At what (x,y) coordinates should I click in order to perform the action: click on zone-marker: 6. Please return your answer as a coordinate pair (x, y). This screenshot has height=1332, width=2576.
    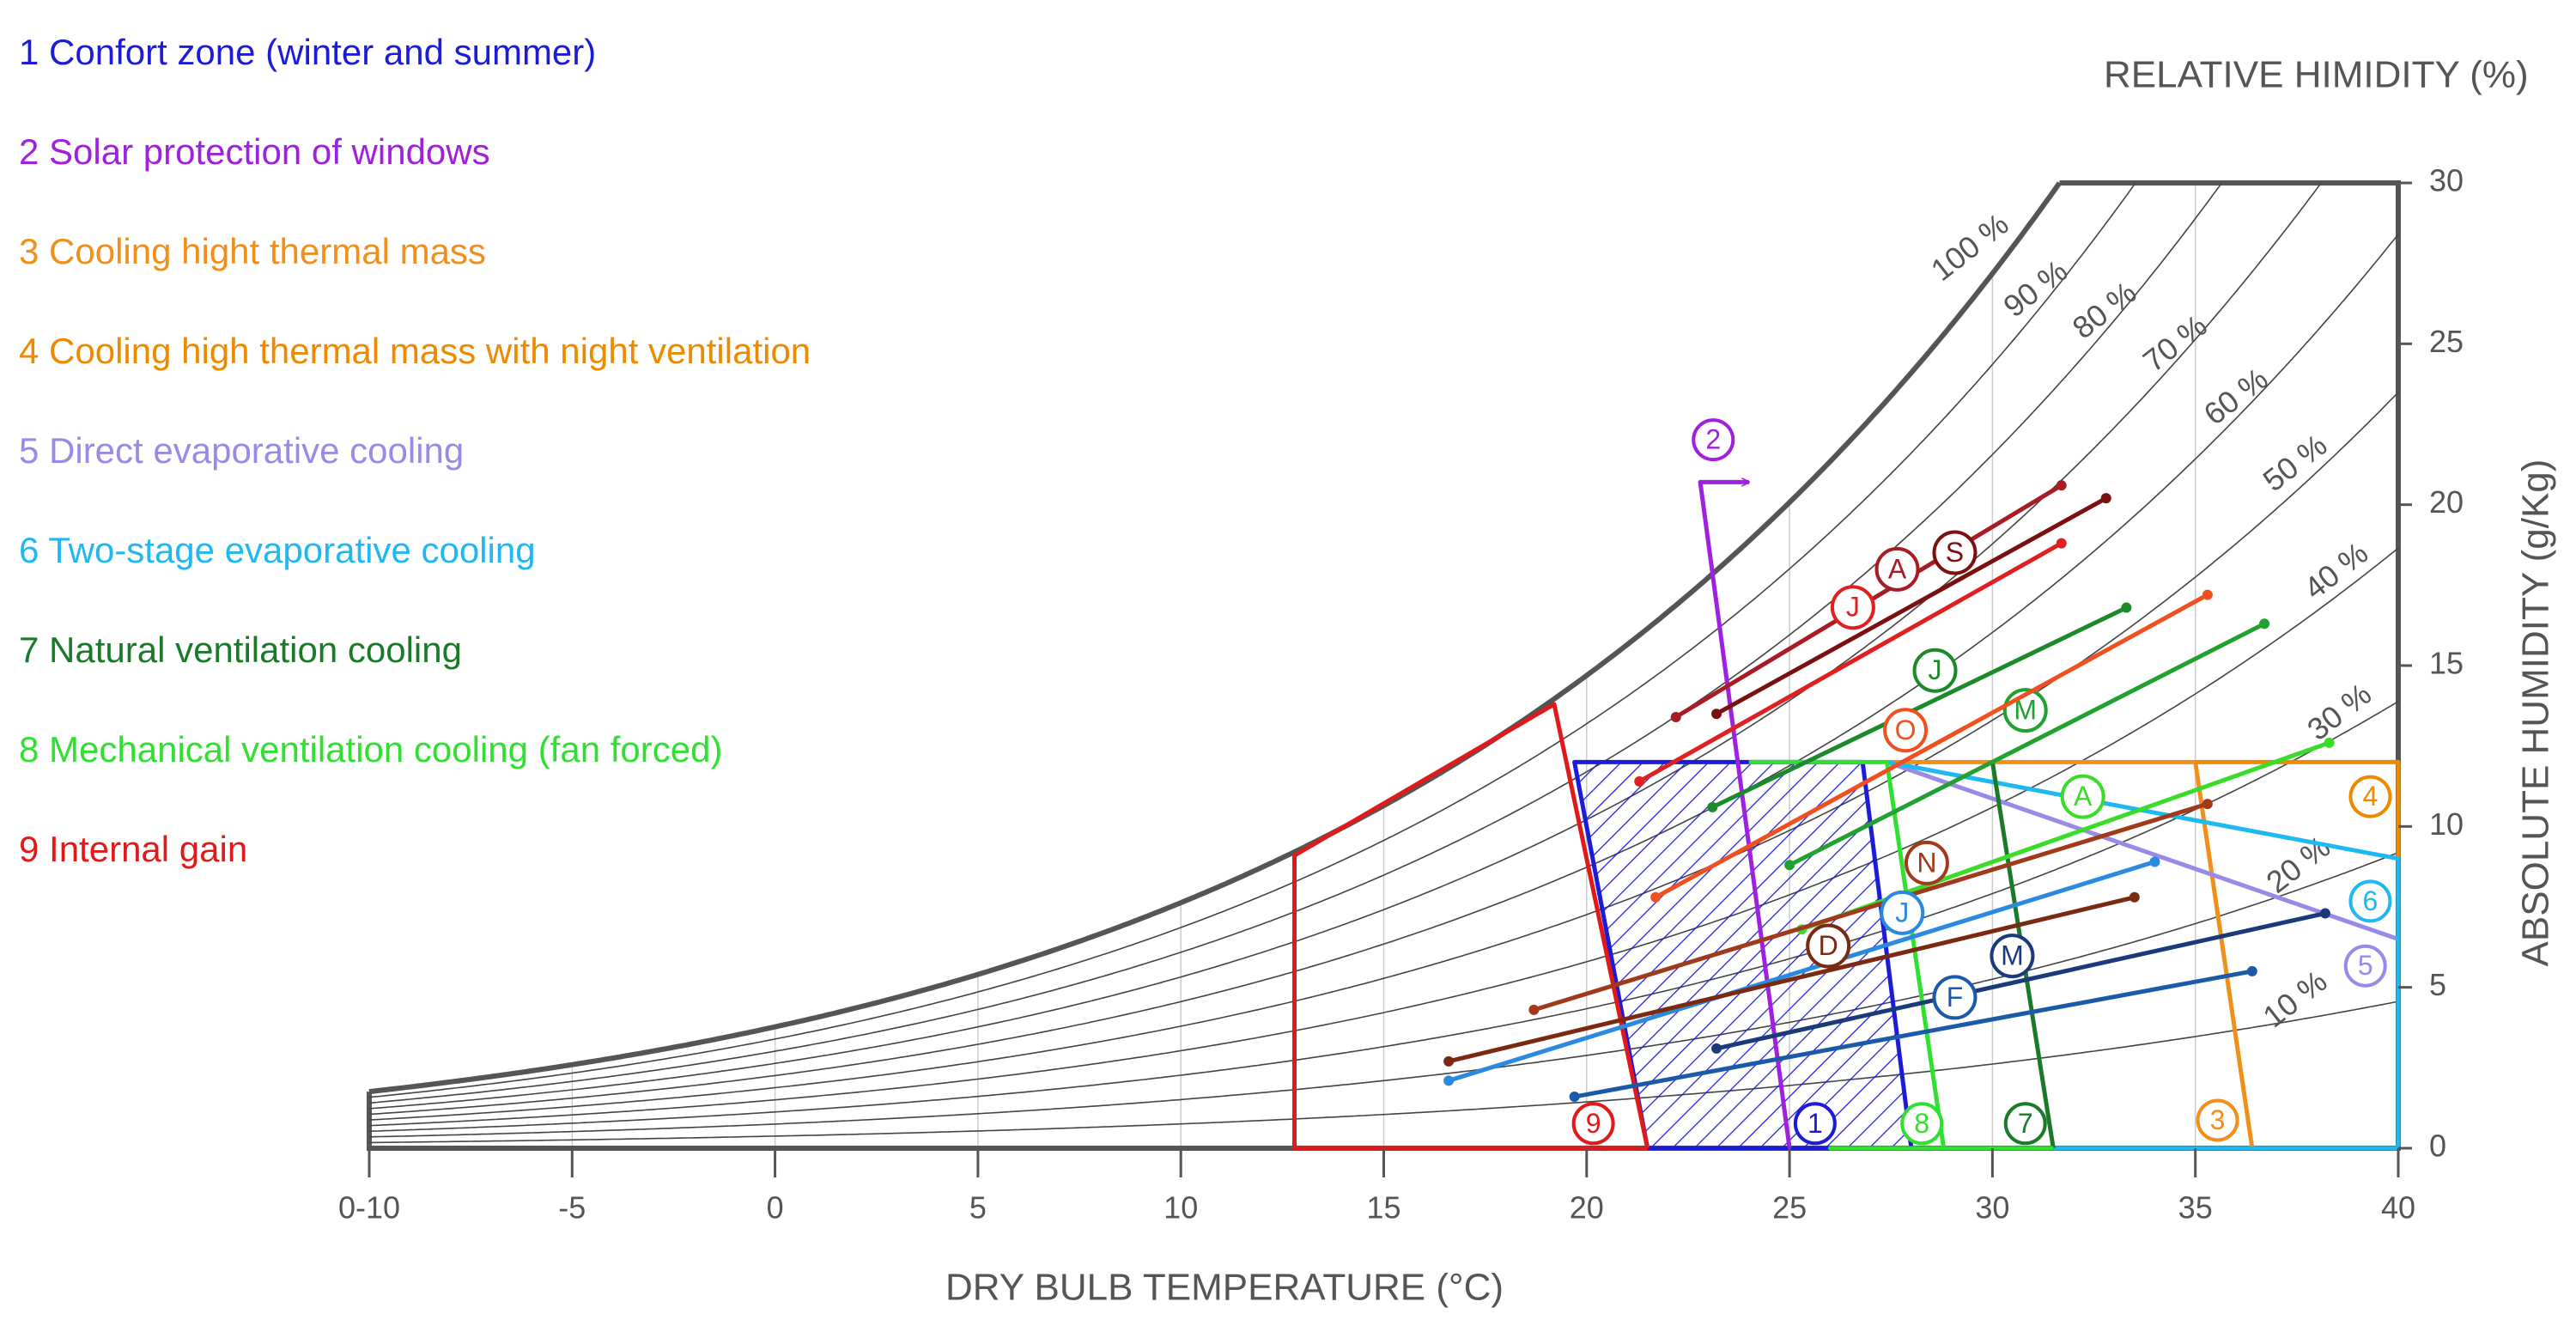
    Looking at the image, I should click on (2370, 901).